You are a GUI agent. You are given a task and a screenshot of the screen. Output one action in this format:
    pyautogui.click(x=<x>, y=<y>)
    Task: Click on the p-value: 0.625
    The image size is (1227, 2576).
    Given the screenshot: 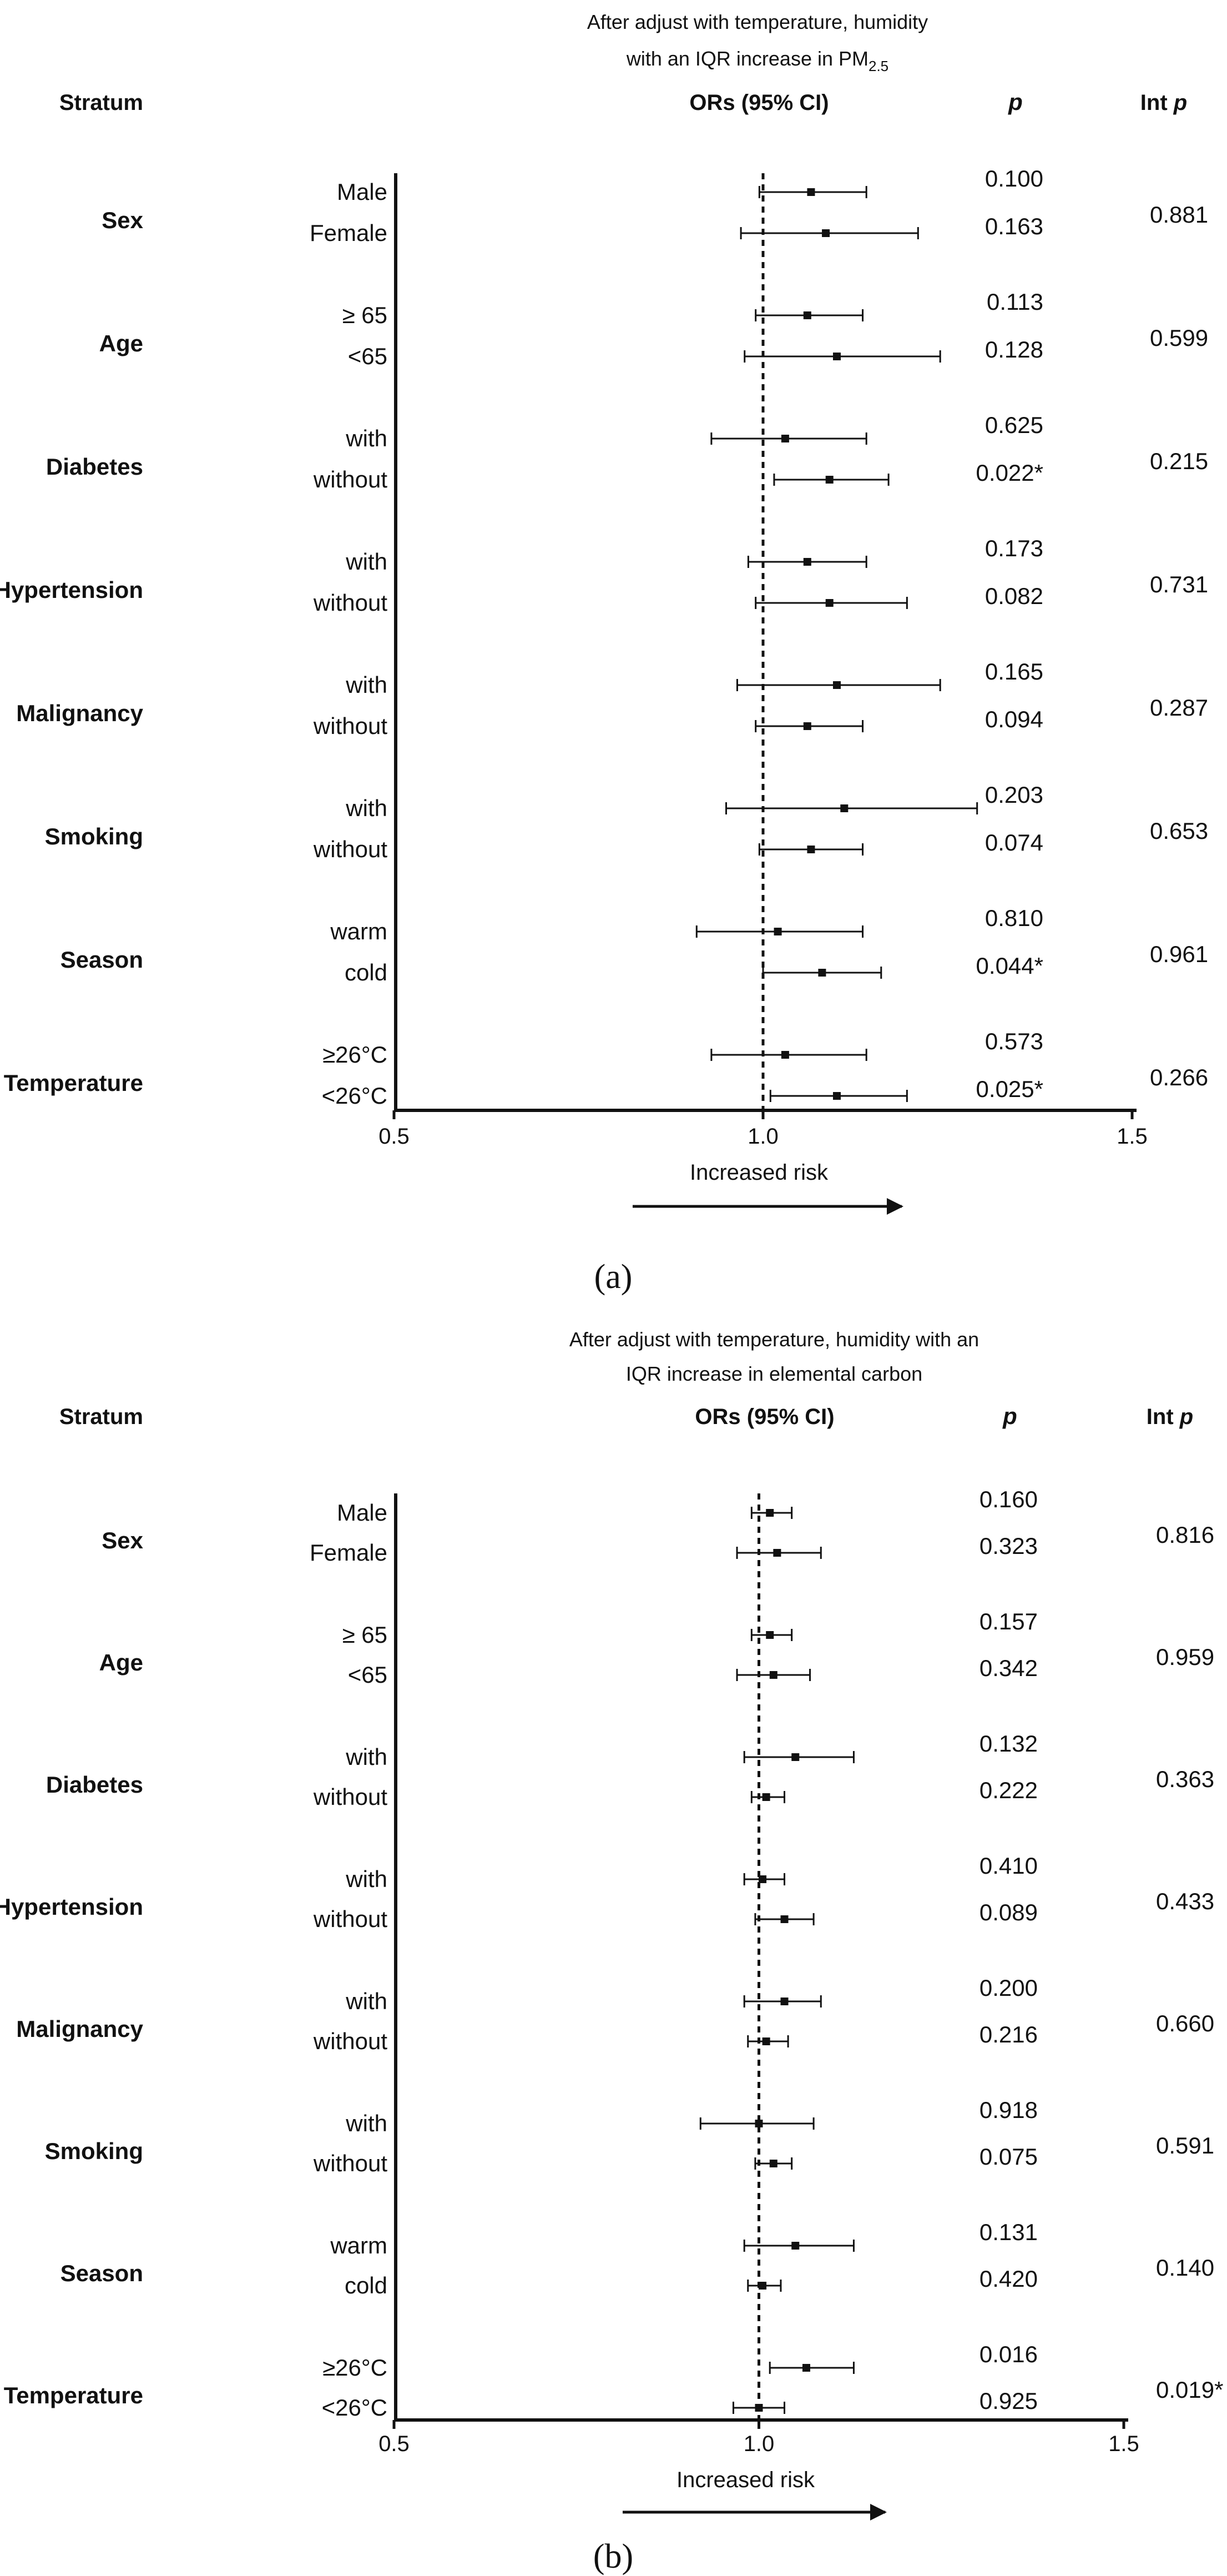 What is the action you would take?
    pyautogui.click(x=1014, y=425)
    